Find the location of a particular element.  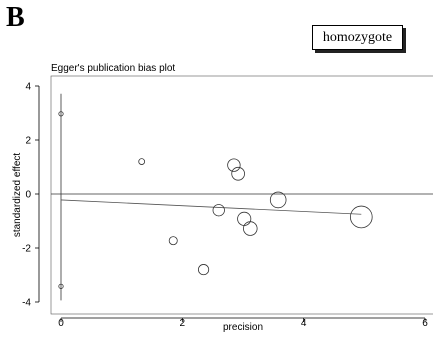

y-axis-label: standardized effect is located at coordinates (17, 195).